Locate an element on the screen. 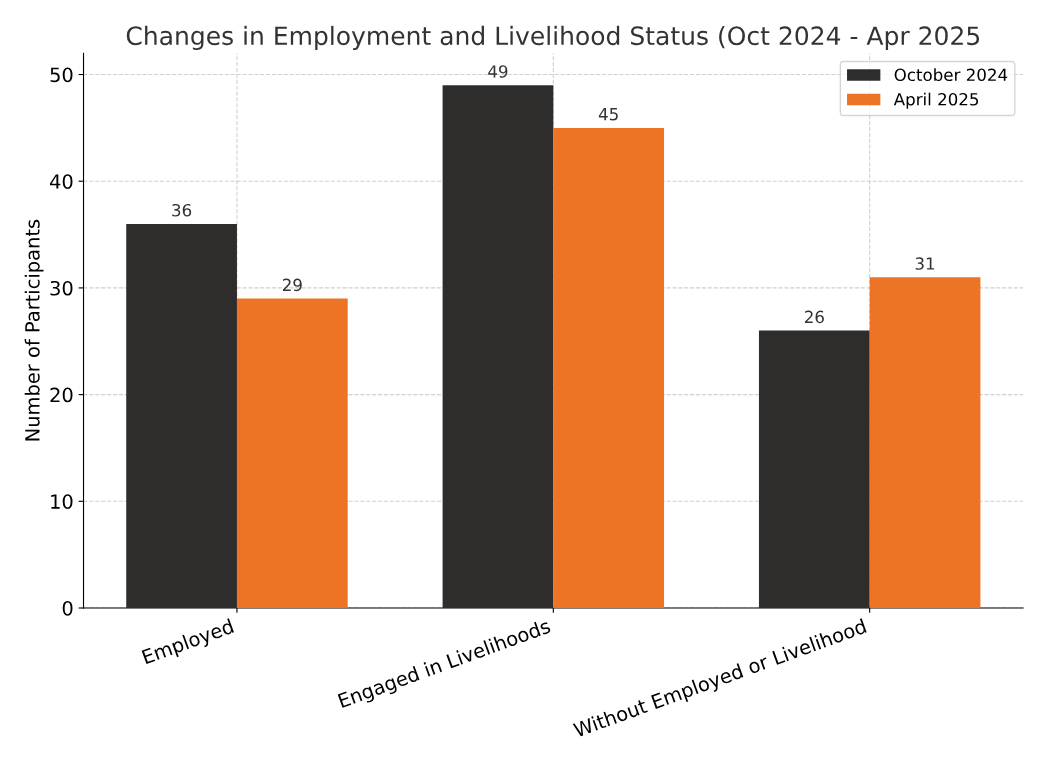  y-axis-title: Number of Participants is located at coordinates (34, 330).